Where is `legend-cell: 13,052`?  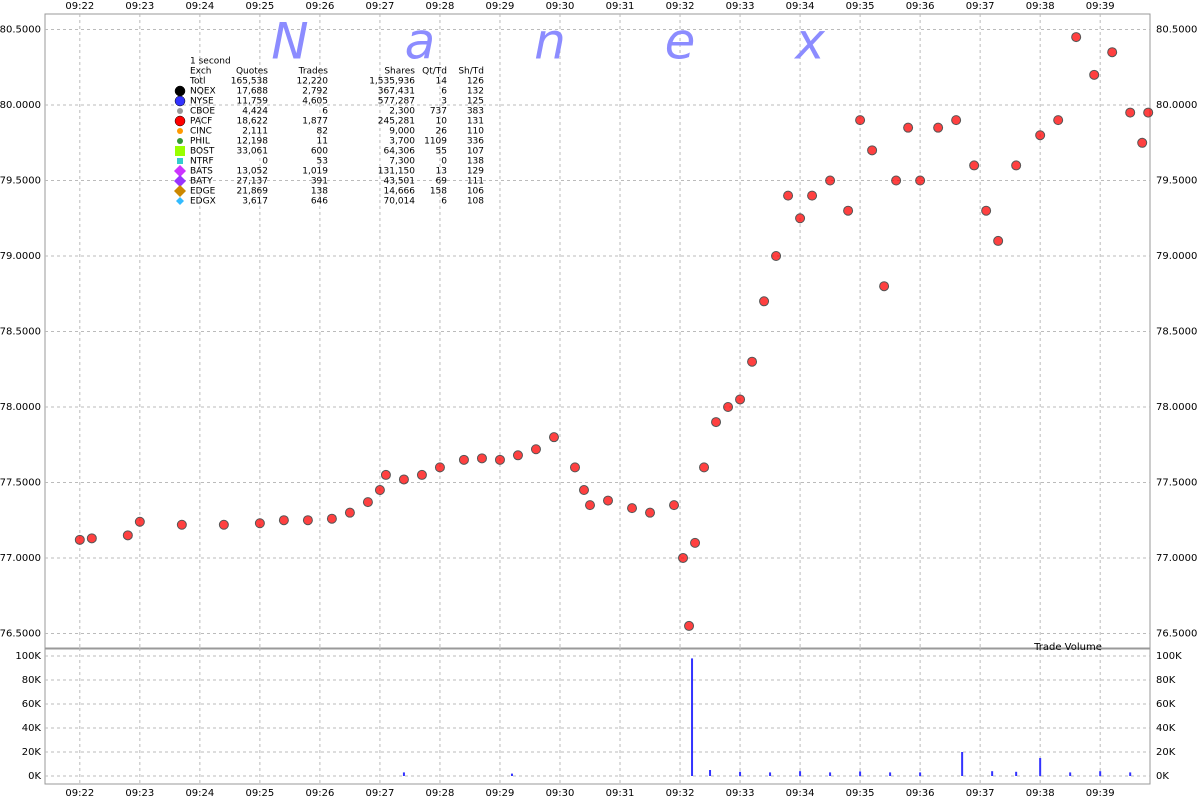
legend-cell: 13,052 is located at coordinates (253, 172).